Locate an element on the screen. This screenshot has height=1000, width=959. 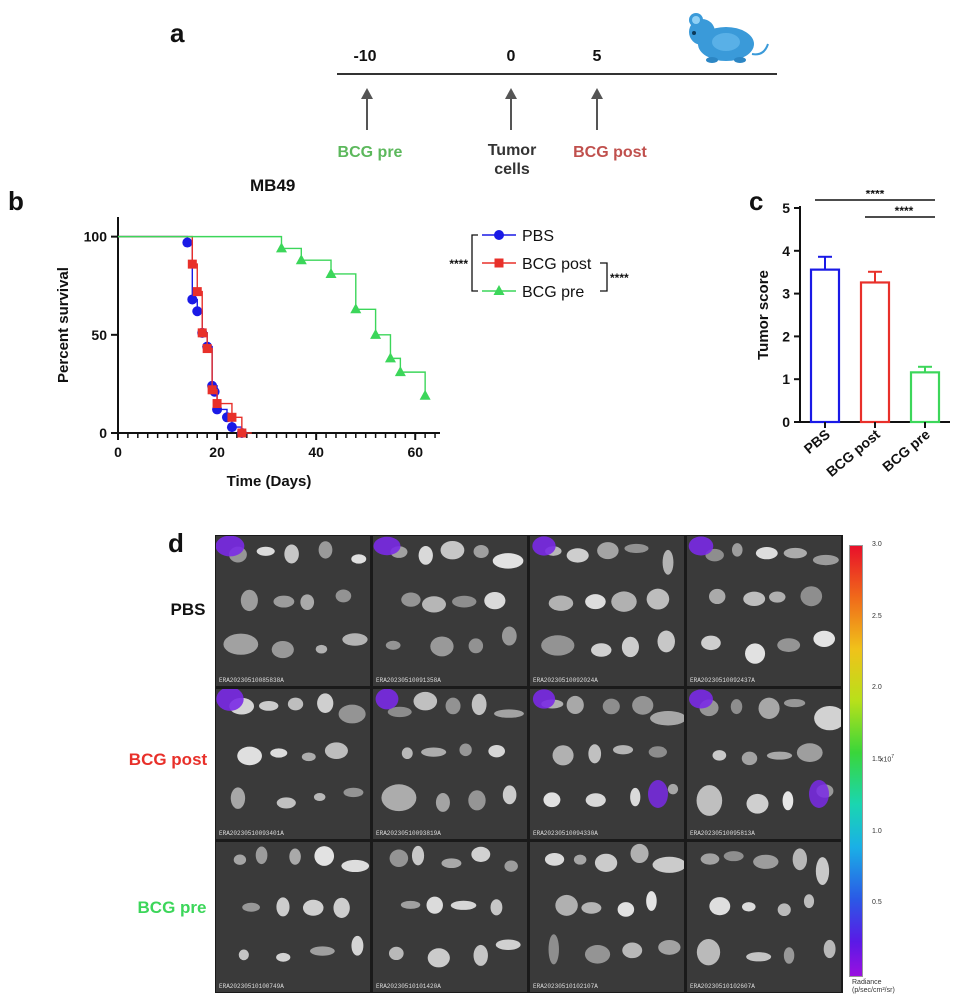
y-tick-label: 0 is located at coordinates (786, 422).